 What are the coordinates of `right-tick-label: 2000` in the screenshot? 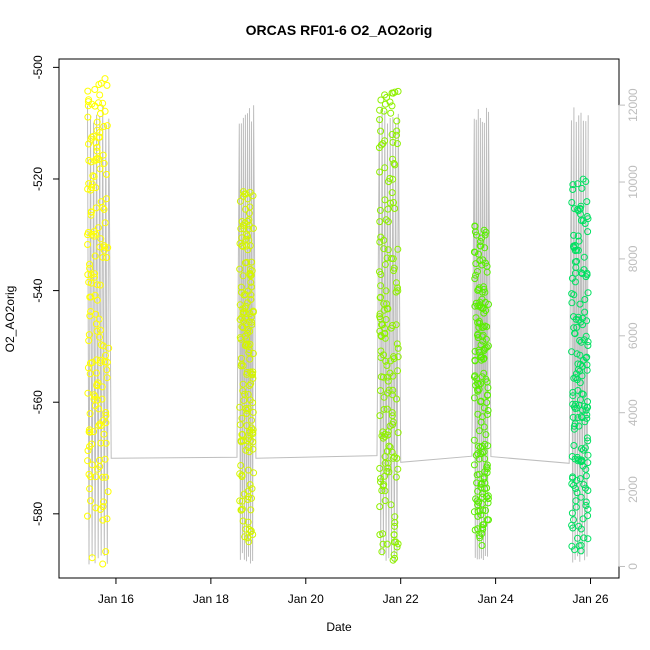 It's located at (633, 489).